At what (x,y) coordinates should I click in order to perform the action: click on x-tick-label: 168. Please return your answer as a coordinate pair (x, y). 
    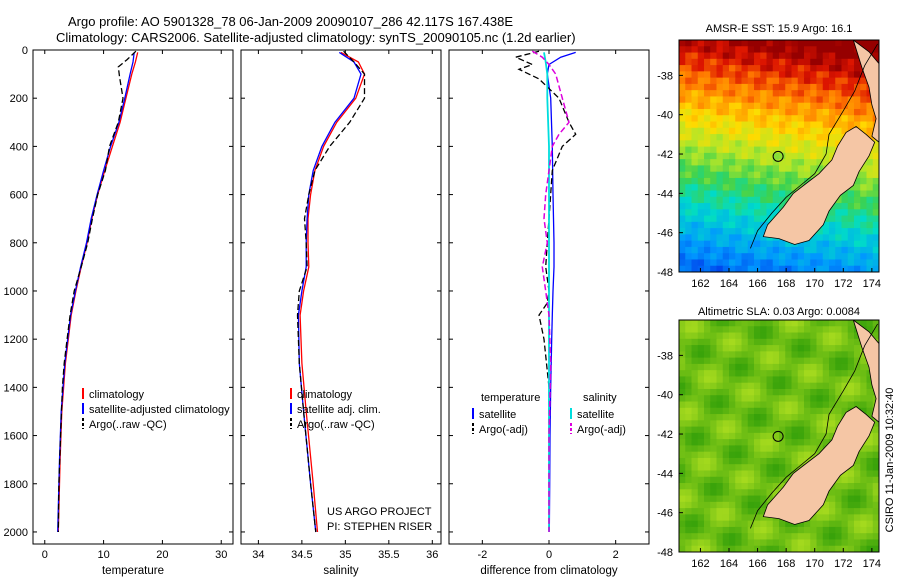
    Looking at the image, I should click on (786, 284).